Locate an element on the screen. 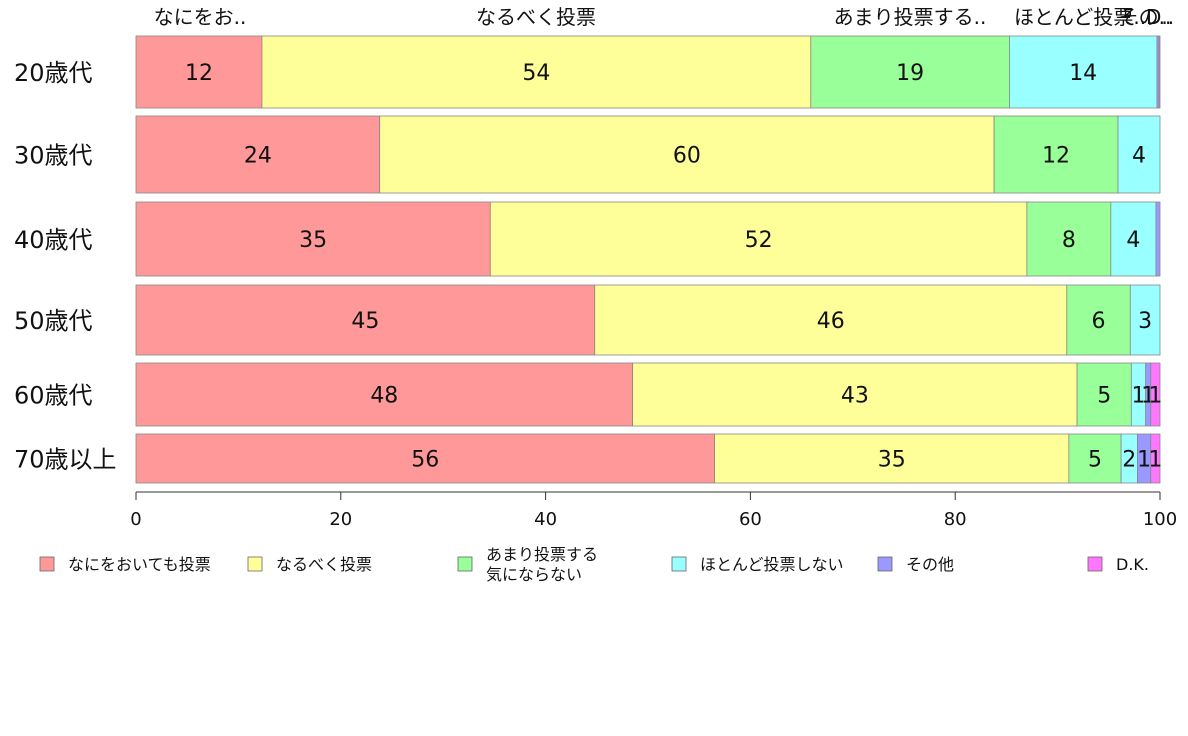  top-label: その.. is located at coordinates (1145, 17).